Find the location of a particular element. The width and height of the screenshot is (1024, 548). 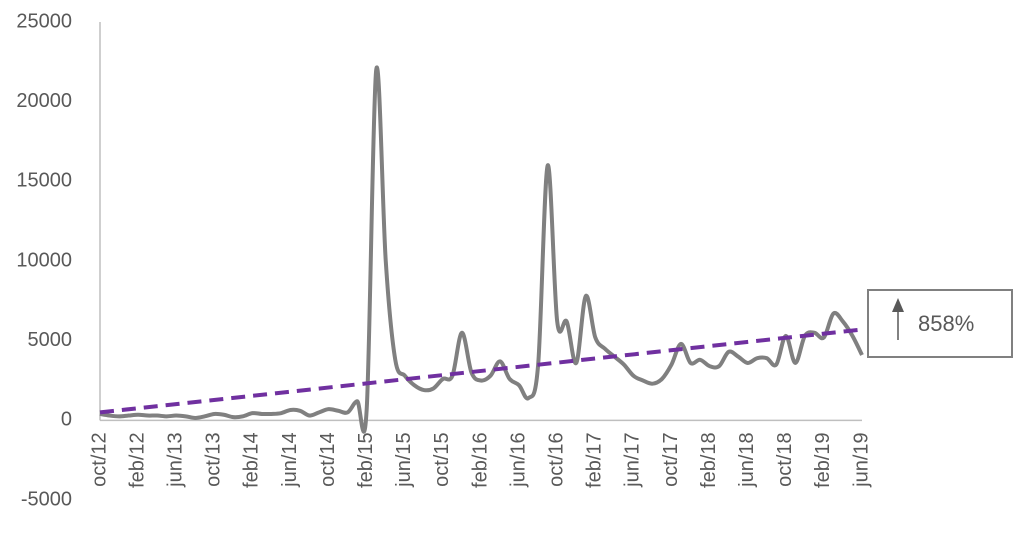

annotation-box is located at coordinates (940, 323).